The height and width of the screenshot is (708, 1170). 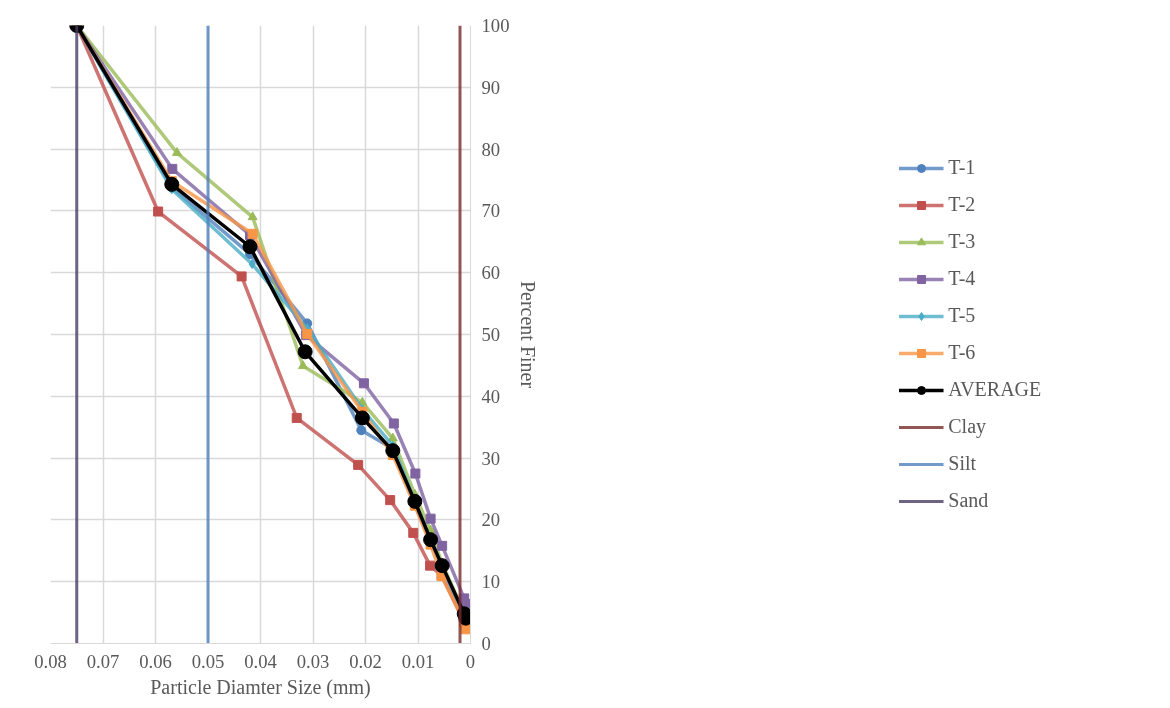 What do you see at coordinates (491, 273) in the screenshot?
I see `y-tick-label: 60` at bounding box center [491, 273].